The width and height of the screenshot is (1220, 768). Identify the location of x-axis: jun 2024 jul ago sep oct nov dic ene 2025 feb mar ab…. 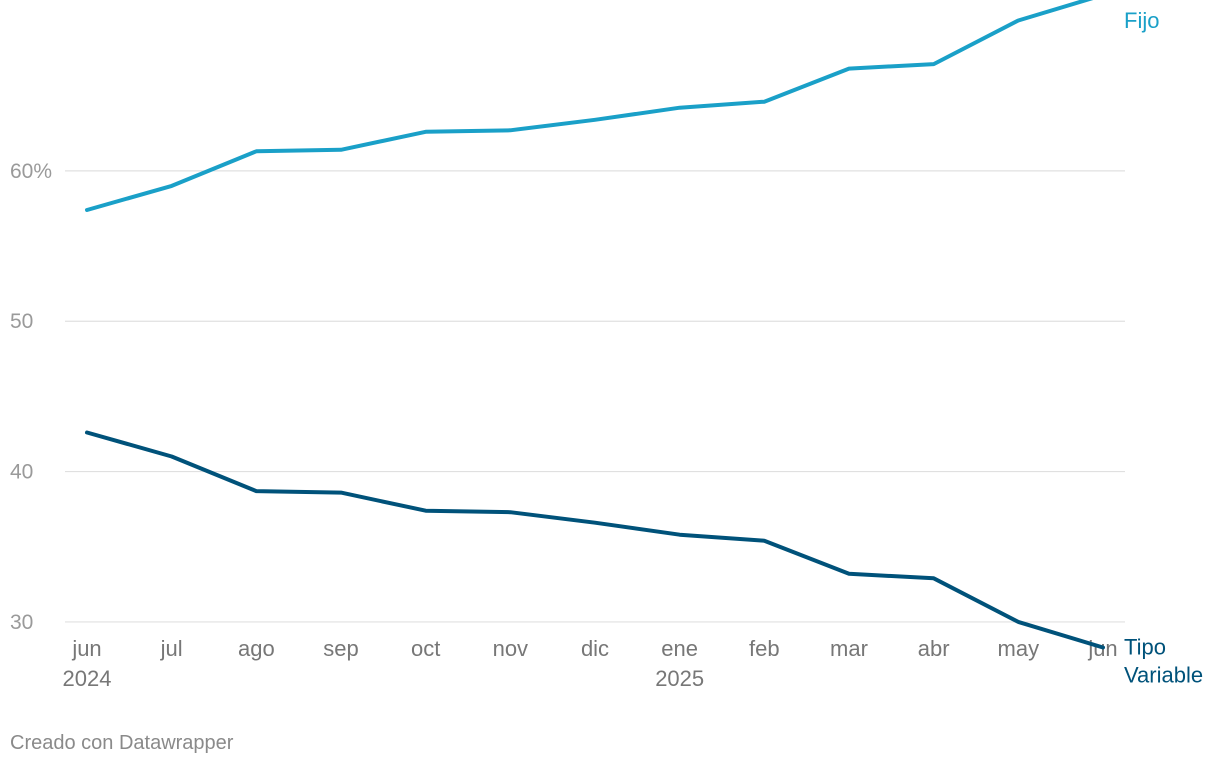
(590, 663).